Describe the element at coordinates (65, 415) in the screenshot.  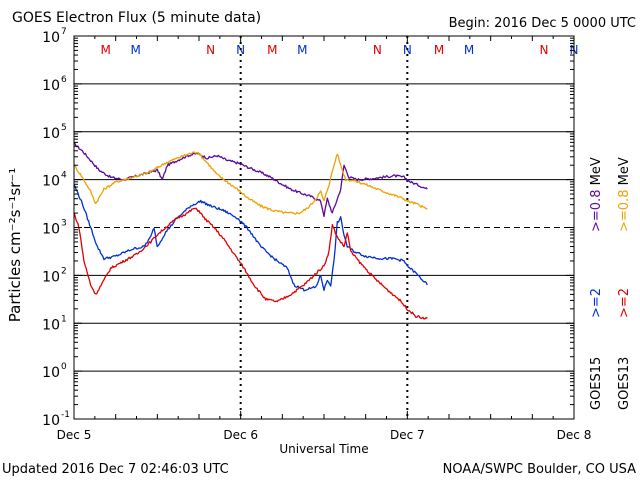
I see `y-tick-exponent: -1` at that location.